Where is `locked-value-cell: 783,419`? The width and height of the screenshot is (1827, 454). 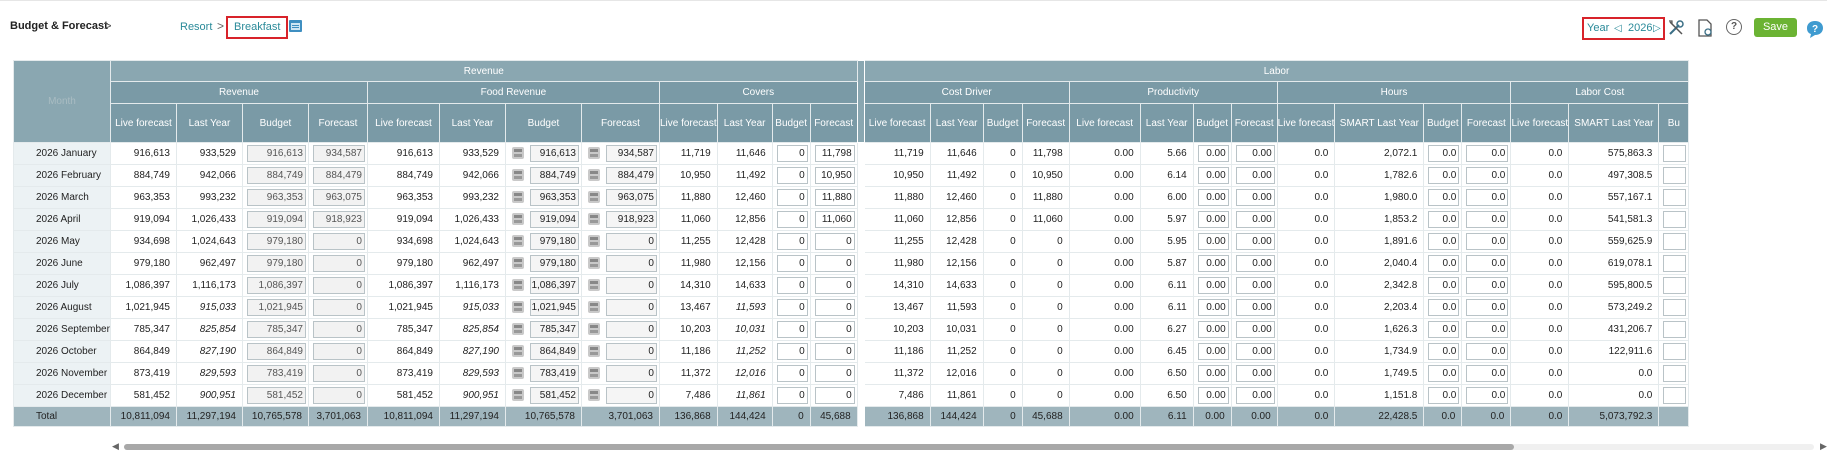
locked-value-cell: 783,419 is located at coordinates (543, 373).